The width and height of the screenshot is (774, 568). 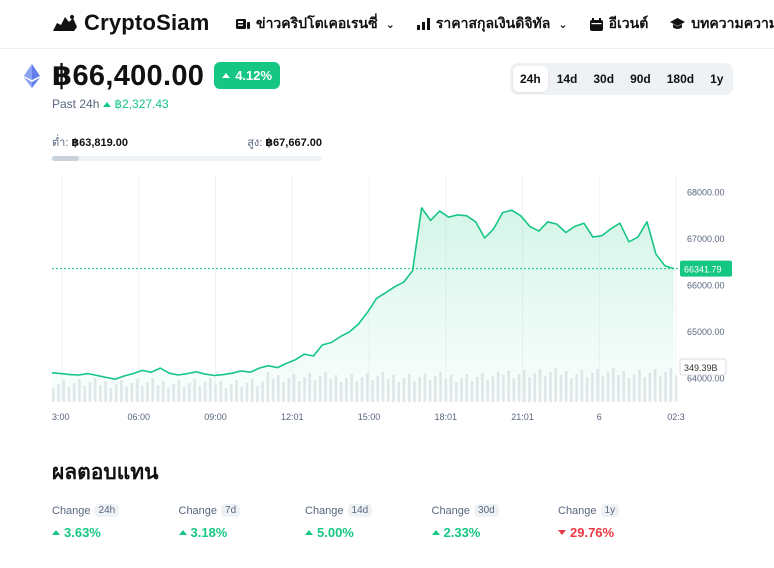 What do you see at coordinates (128, 76) in the screenshot?
I see `current-price: ฿66,400.00` at bounding box center [128, 76].